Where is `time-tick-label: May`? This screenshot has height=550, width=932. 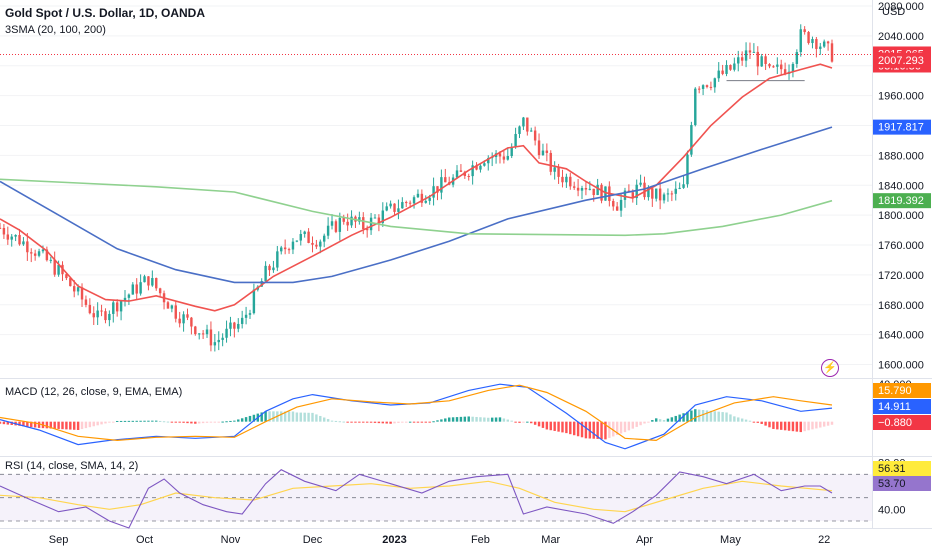
time-tick-label: May is located at coordinates (730, 540).